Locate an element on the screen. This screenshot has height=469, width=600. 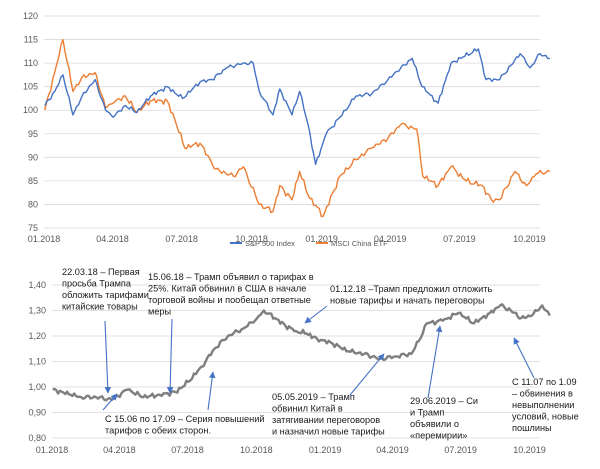
annotation-line: 29.06.2019 – Си is located at coordinates (444, 401).